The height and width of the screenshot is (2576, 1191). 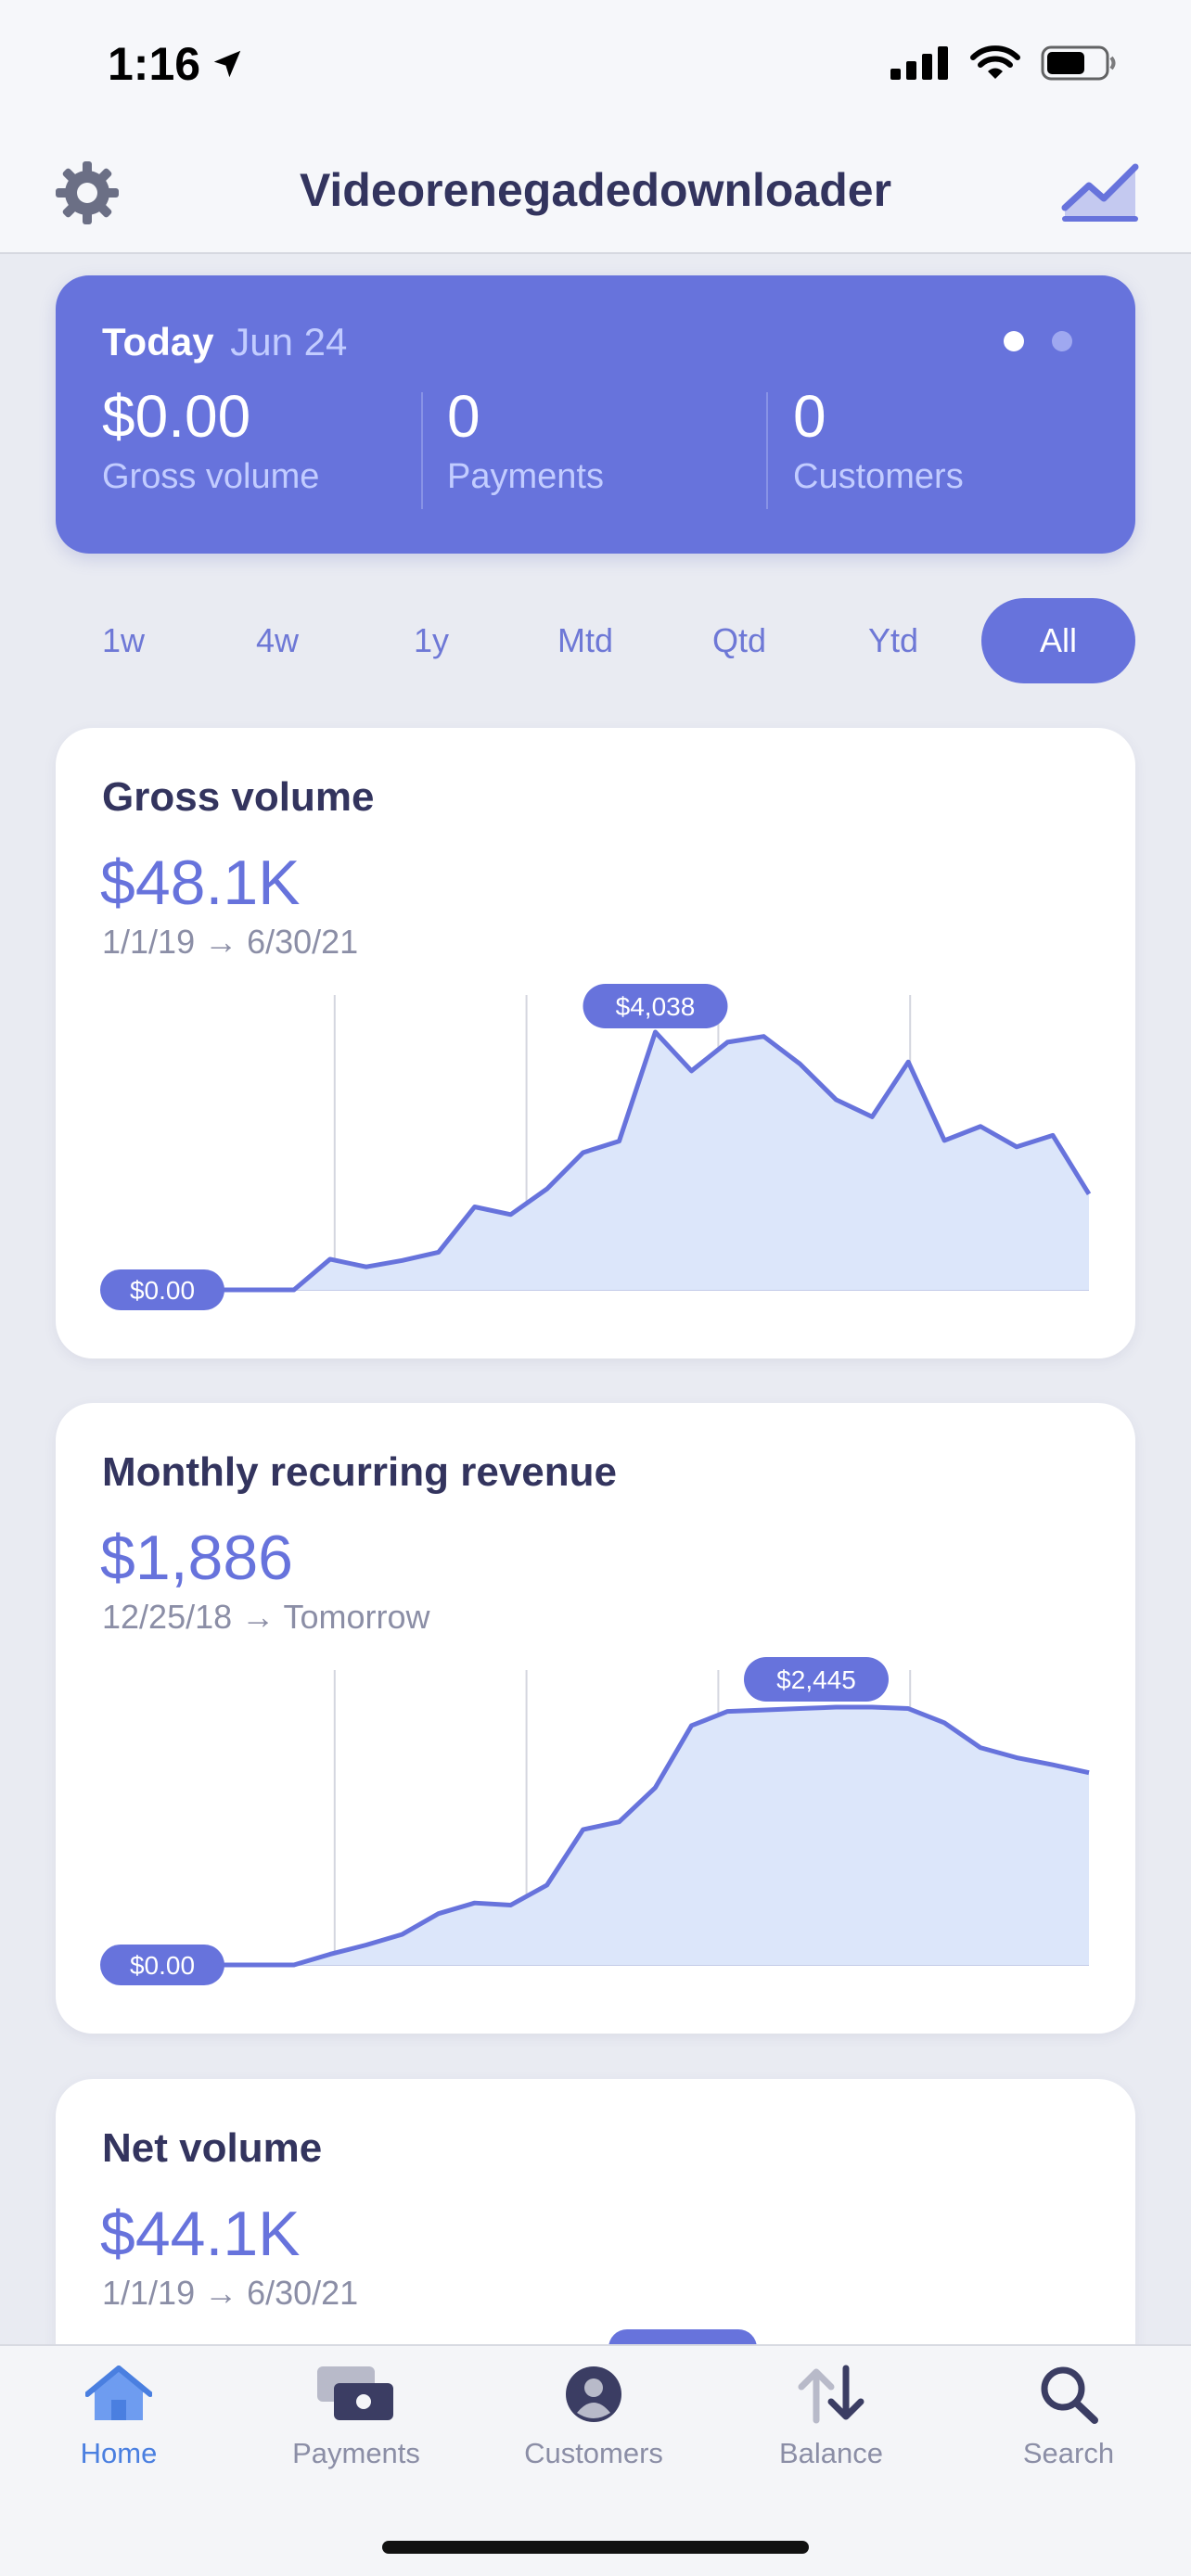 What do you see at coordinates (1078, 63) in the screenshot?
I see `battery-icon` at bounding box center [1078, 63].